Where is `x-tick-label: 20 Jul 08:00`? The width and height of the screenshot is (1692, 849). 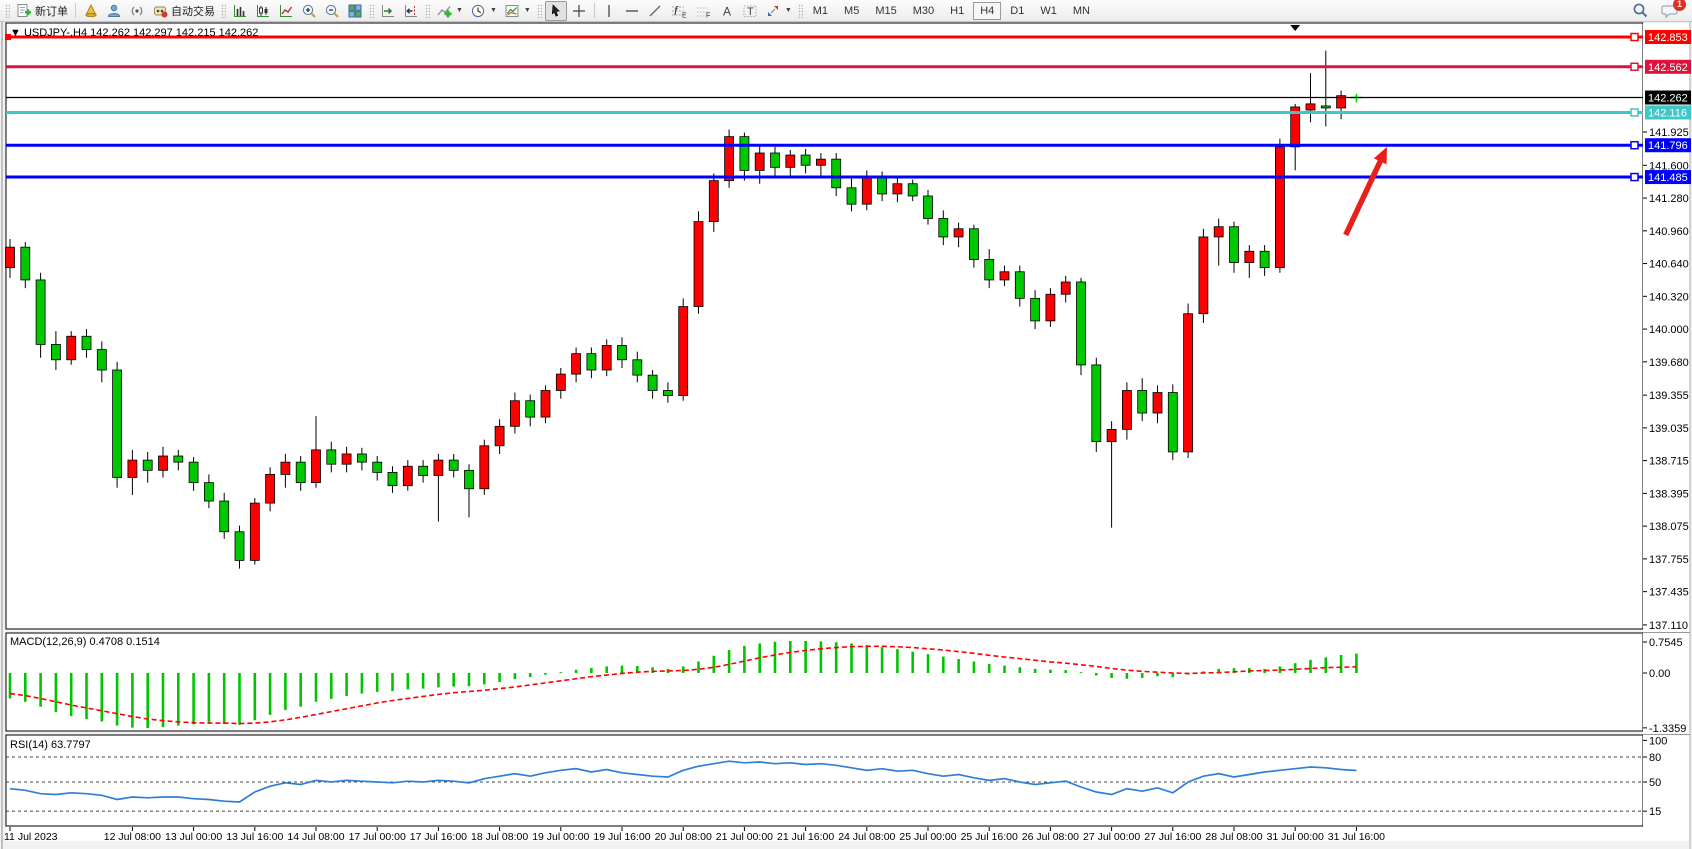 x-tick-label: 20 Jul 08:00 is located at coordinates (683, 837).